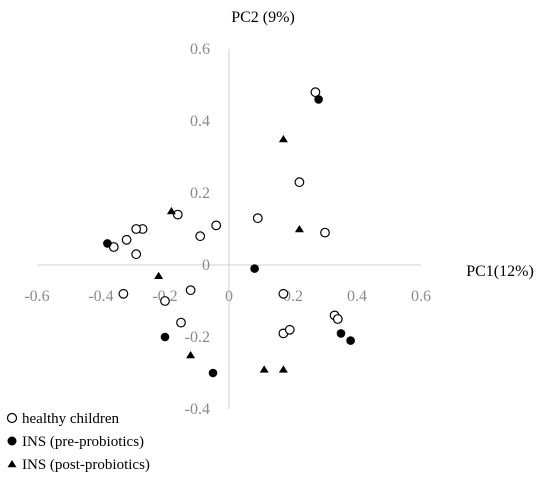 This screenshot has width=550, height=482. I want to click on y-tick-label: -0.4, so click(197, 409).